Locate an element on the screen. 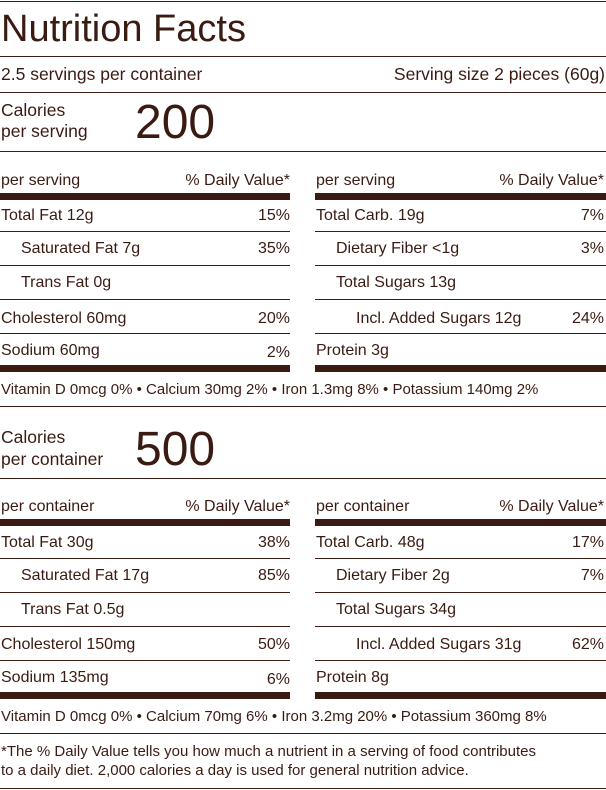  dv-dietary-fiber: 7% is located at coordinates (592, 575).